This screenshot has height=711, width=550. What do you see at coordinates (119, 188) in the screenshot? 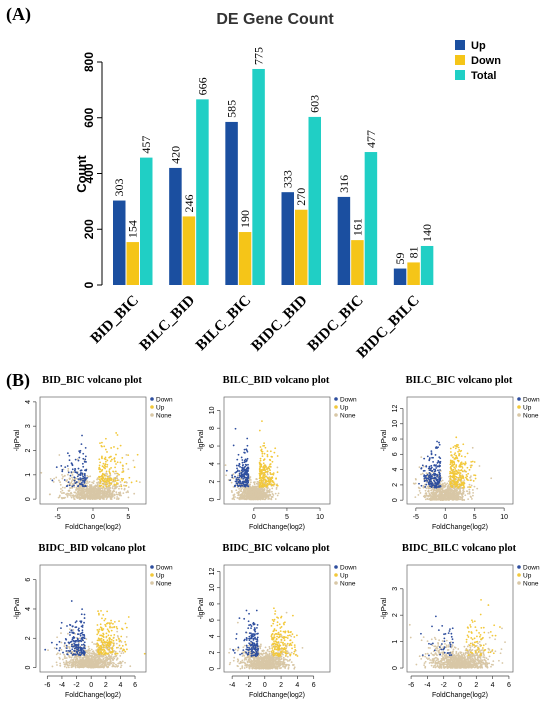
I see `bar-value-label: 303` at bounding box center [119, 188].